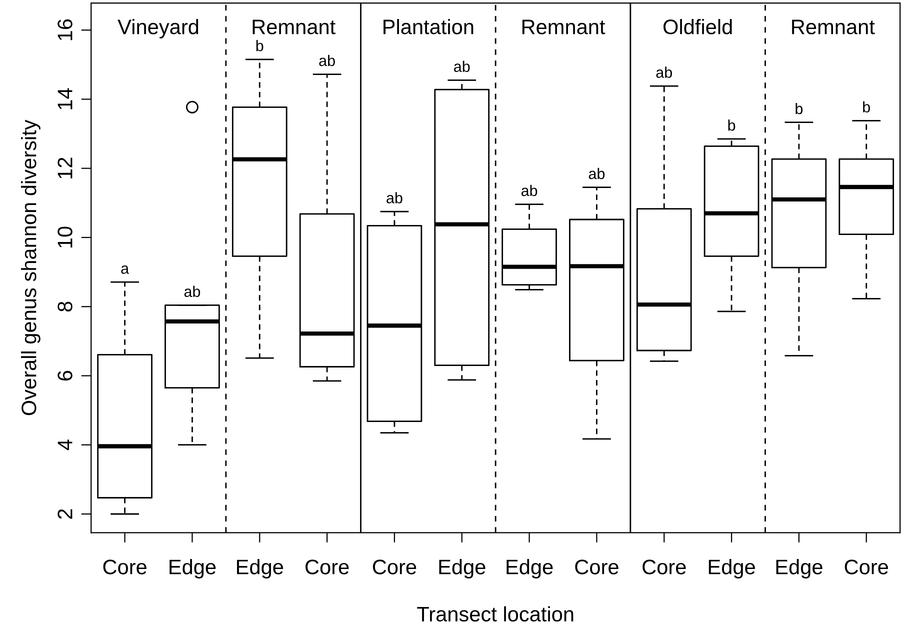 This screenshot has width=911, height=623. What do you see at coordinates (65, 445) in the screenshot?
I see `y-tick-label: 4` at bounding box center [65, 445].